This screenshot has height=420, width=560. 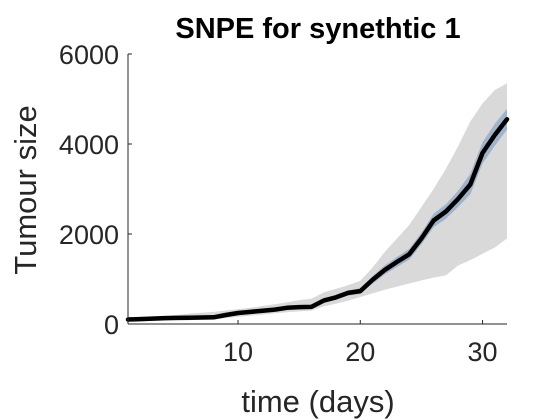 I want to click on x-tick-label: 30, so click(x=483, y=352).